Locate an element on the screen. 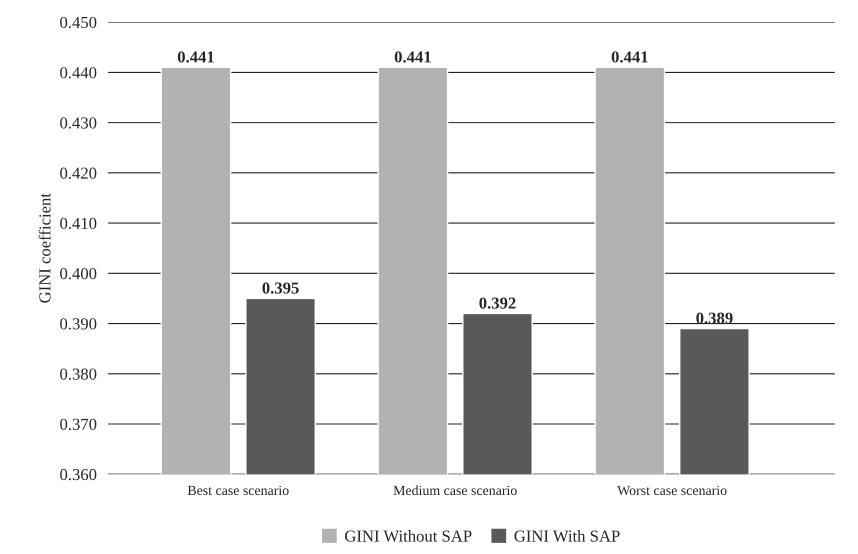  y-tick-label: 0.430 is located at coordinates (78, 123).